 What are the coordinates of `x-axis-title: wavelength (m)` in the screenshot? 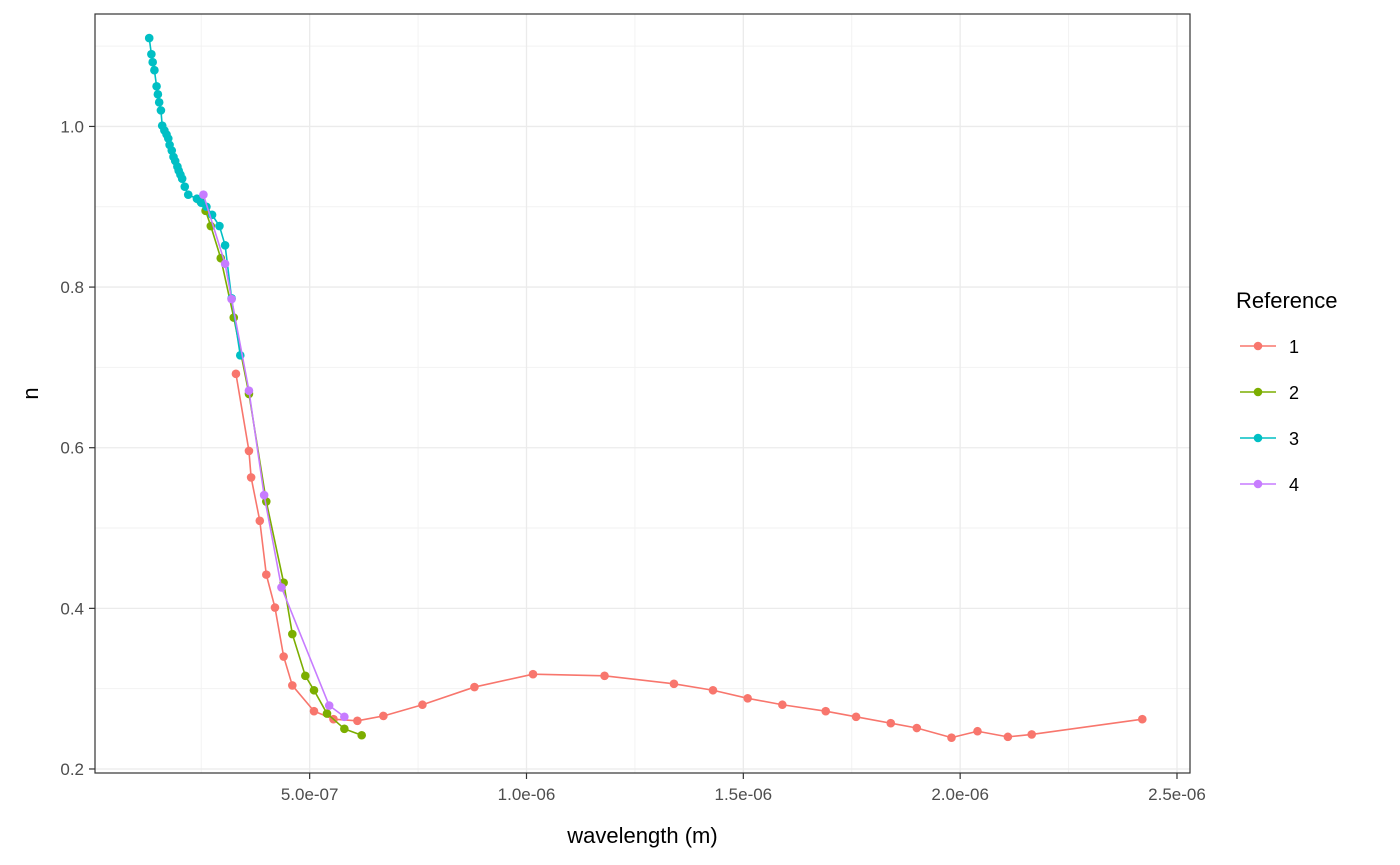 It's located at (641, 835).